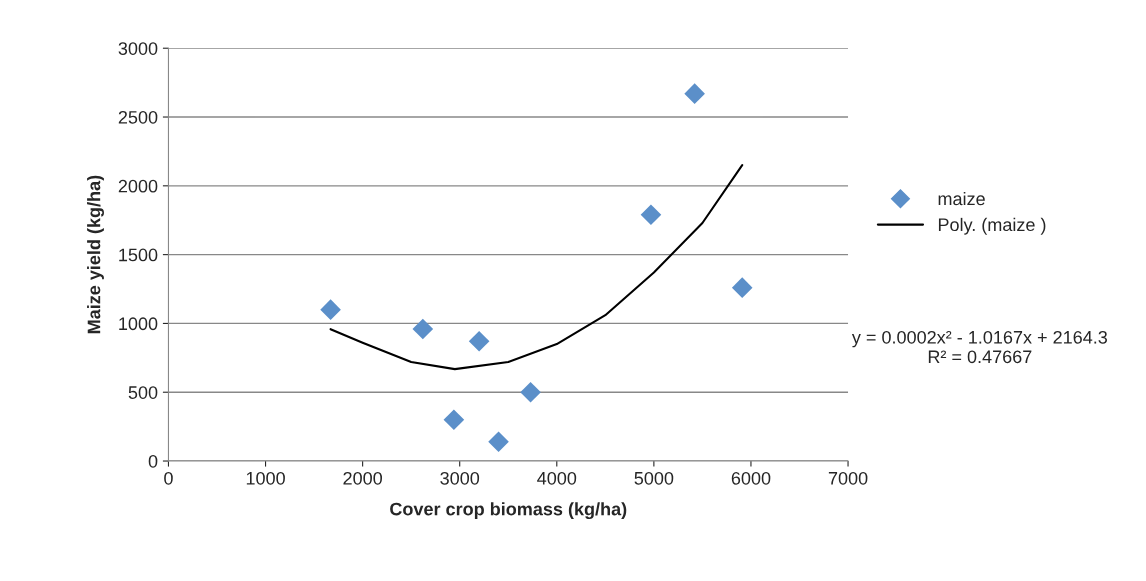 The image size is (1146, 581). I want to click on line-series, so click(536, 267).